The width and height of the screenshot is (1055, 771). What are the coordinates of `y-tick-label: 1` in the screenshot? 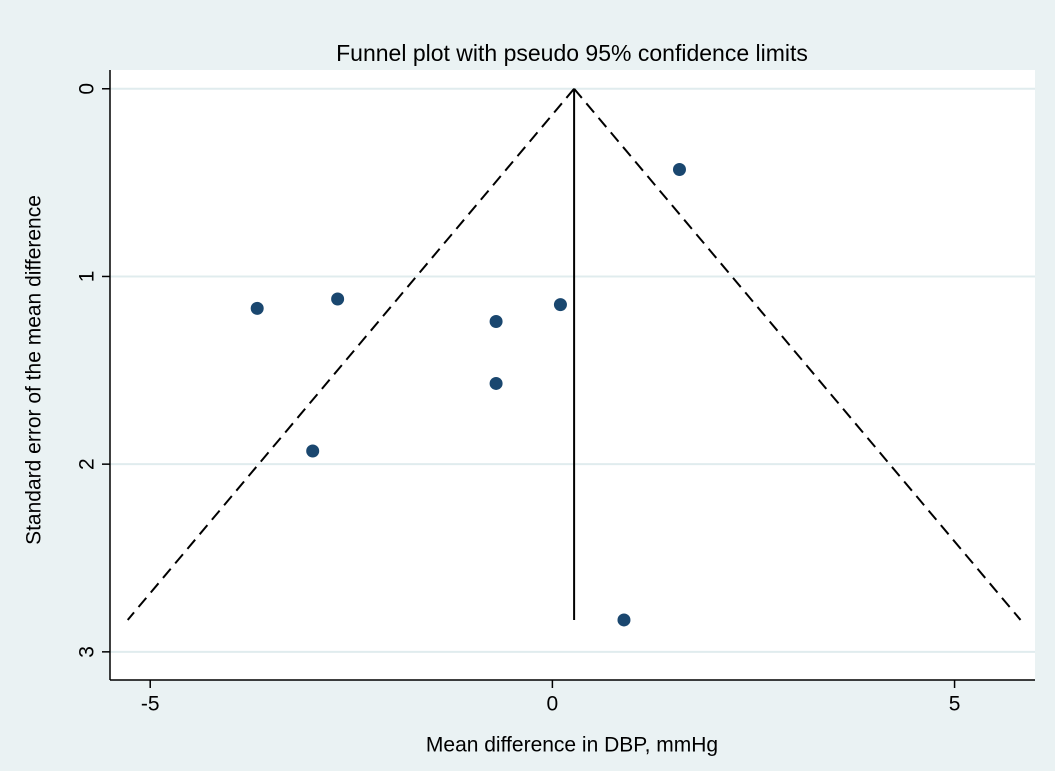 It's located at (87, 277).